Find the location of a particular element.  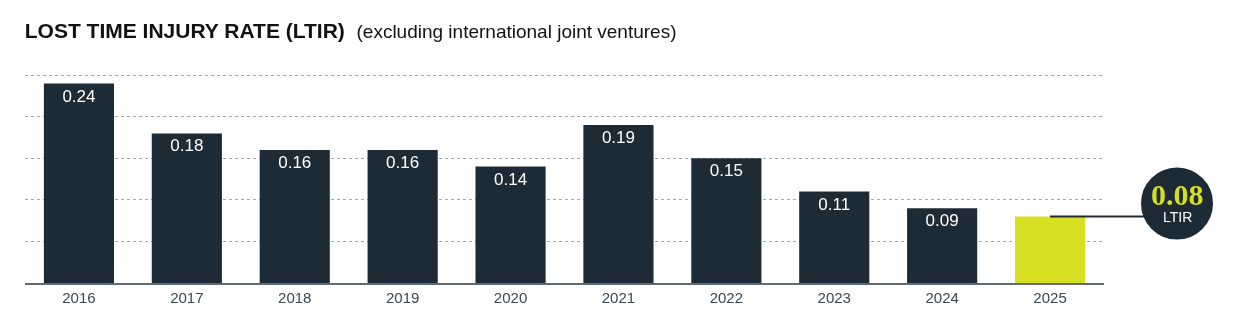

annotation: LTIR is located at coordinates (1178, 217).